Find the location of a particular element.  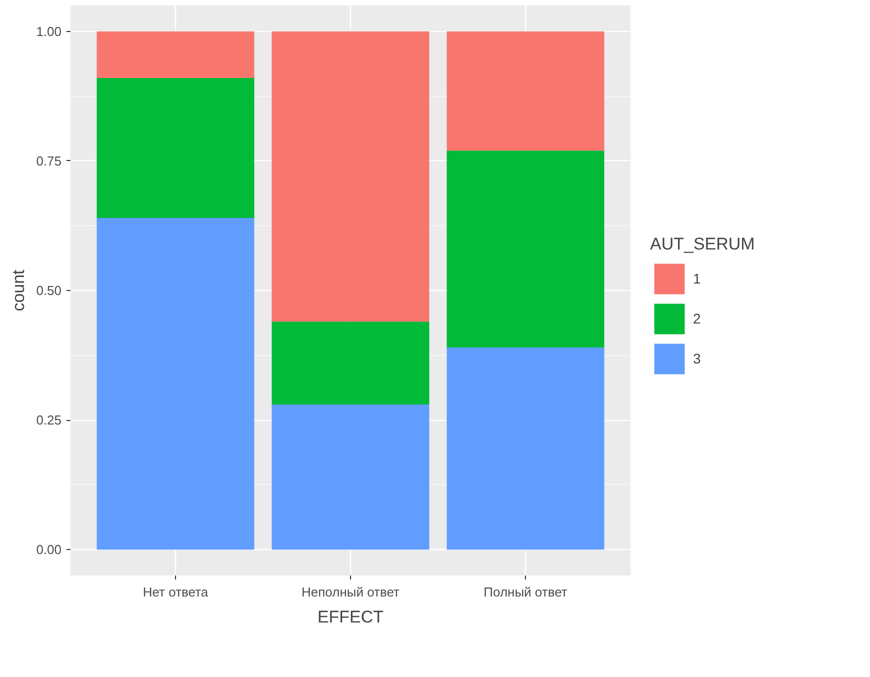

y-axis-title: count is located at coordinates (18, 290).